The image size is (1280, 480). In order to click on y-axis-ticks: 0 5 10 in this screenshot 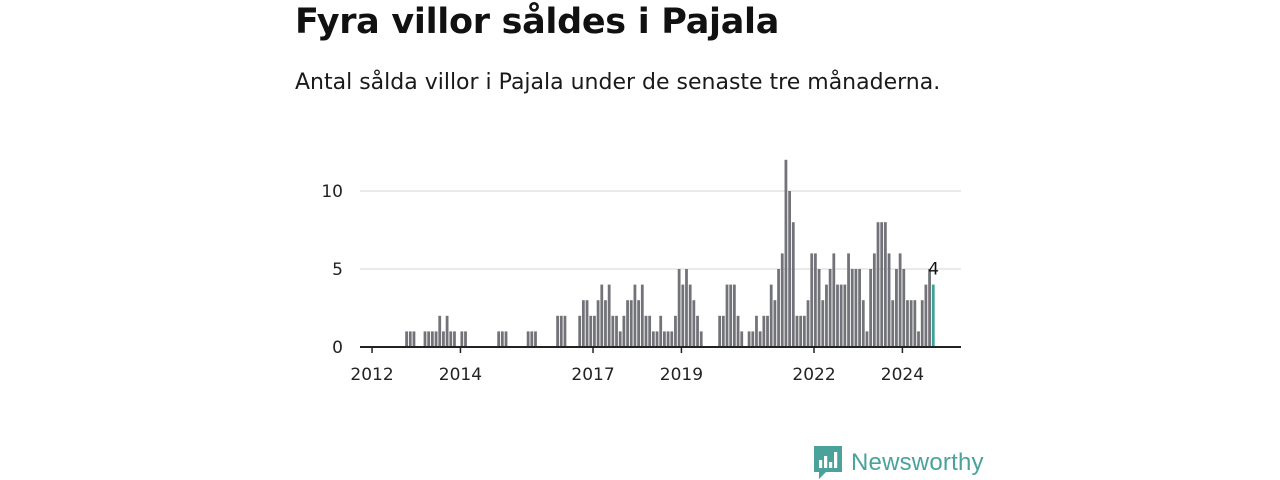, I will do `click(332, 270)`.